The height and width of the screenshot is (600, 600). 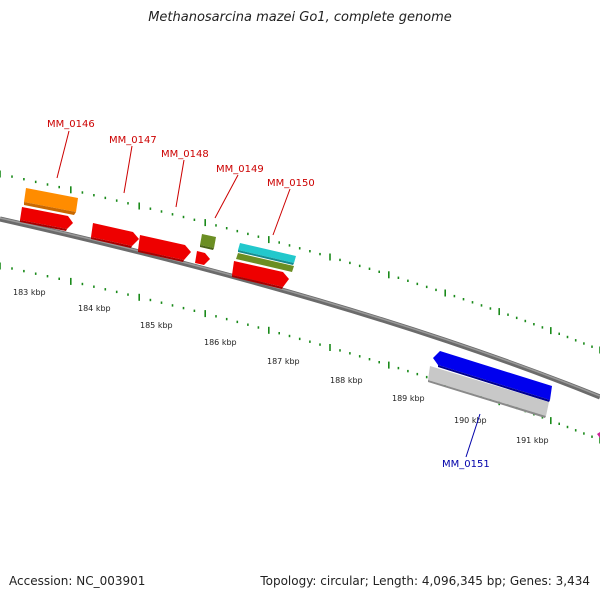 What do you see at coordinates (492, 376) in the screenshot?
I see `feature-blue` at bounding box center [492, 376].